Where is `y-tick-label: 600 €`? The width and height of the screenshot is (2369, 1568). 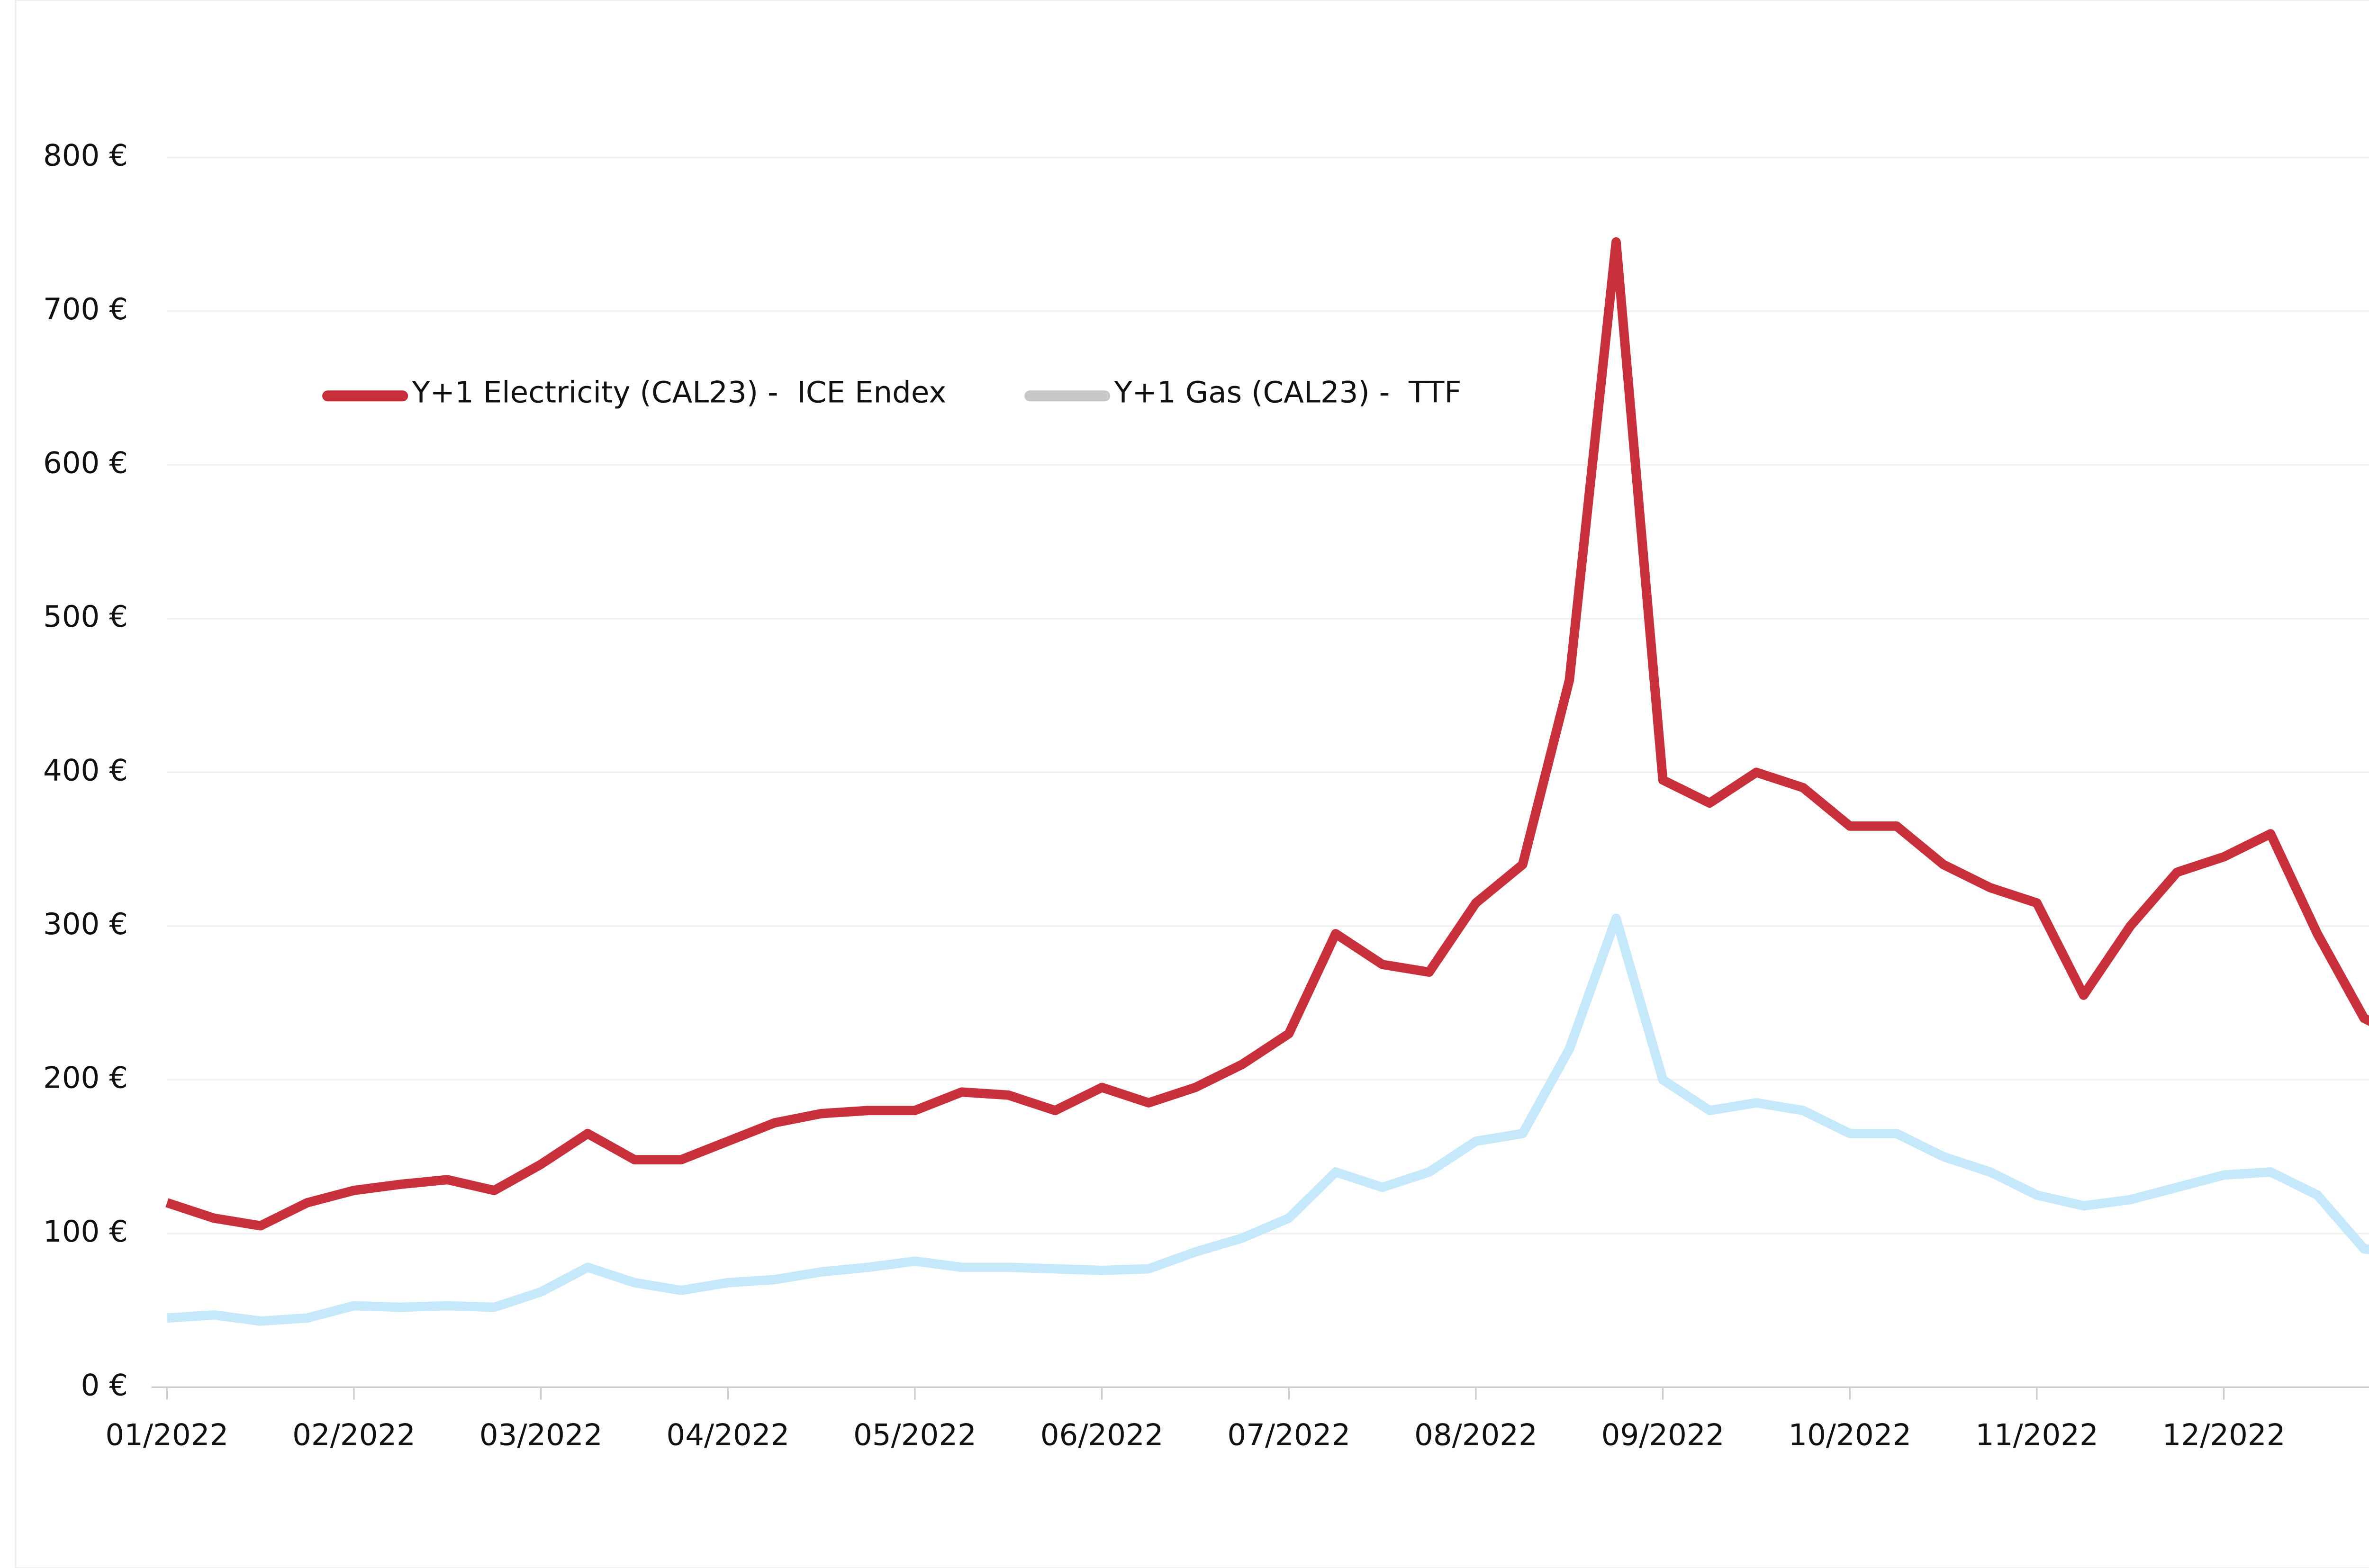 y-tick-label: 600 € is located at coordinates (85, 462).